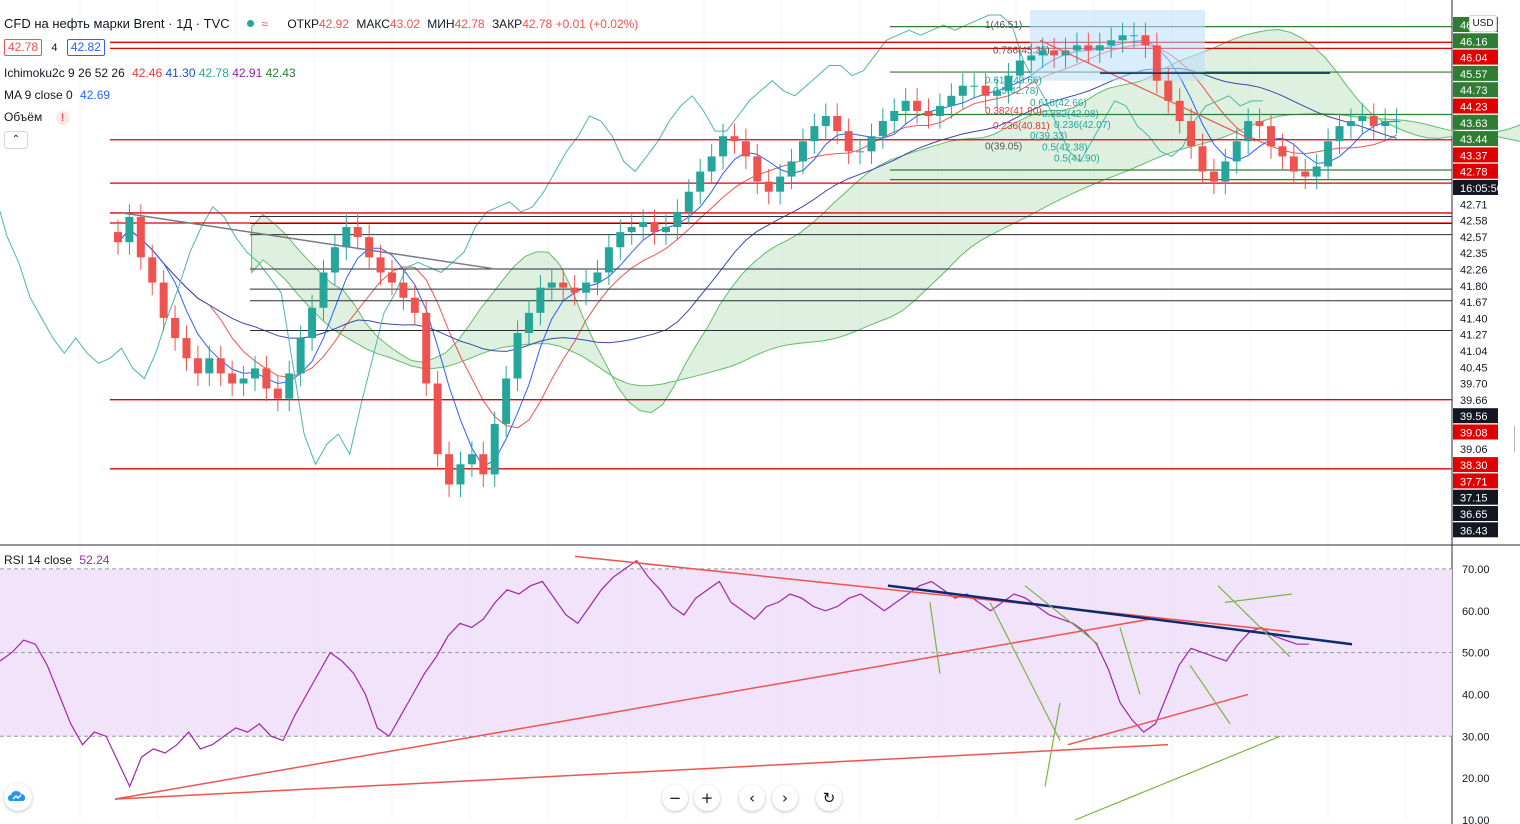  I want to click on zoom-in-button: +, so click(707, 798).